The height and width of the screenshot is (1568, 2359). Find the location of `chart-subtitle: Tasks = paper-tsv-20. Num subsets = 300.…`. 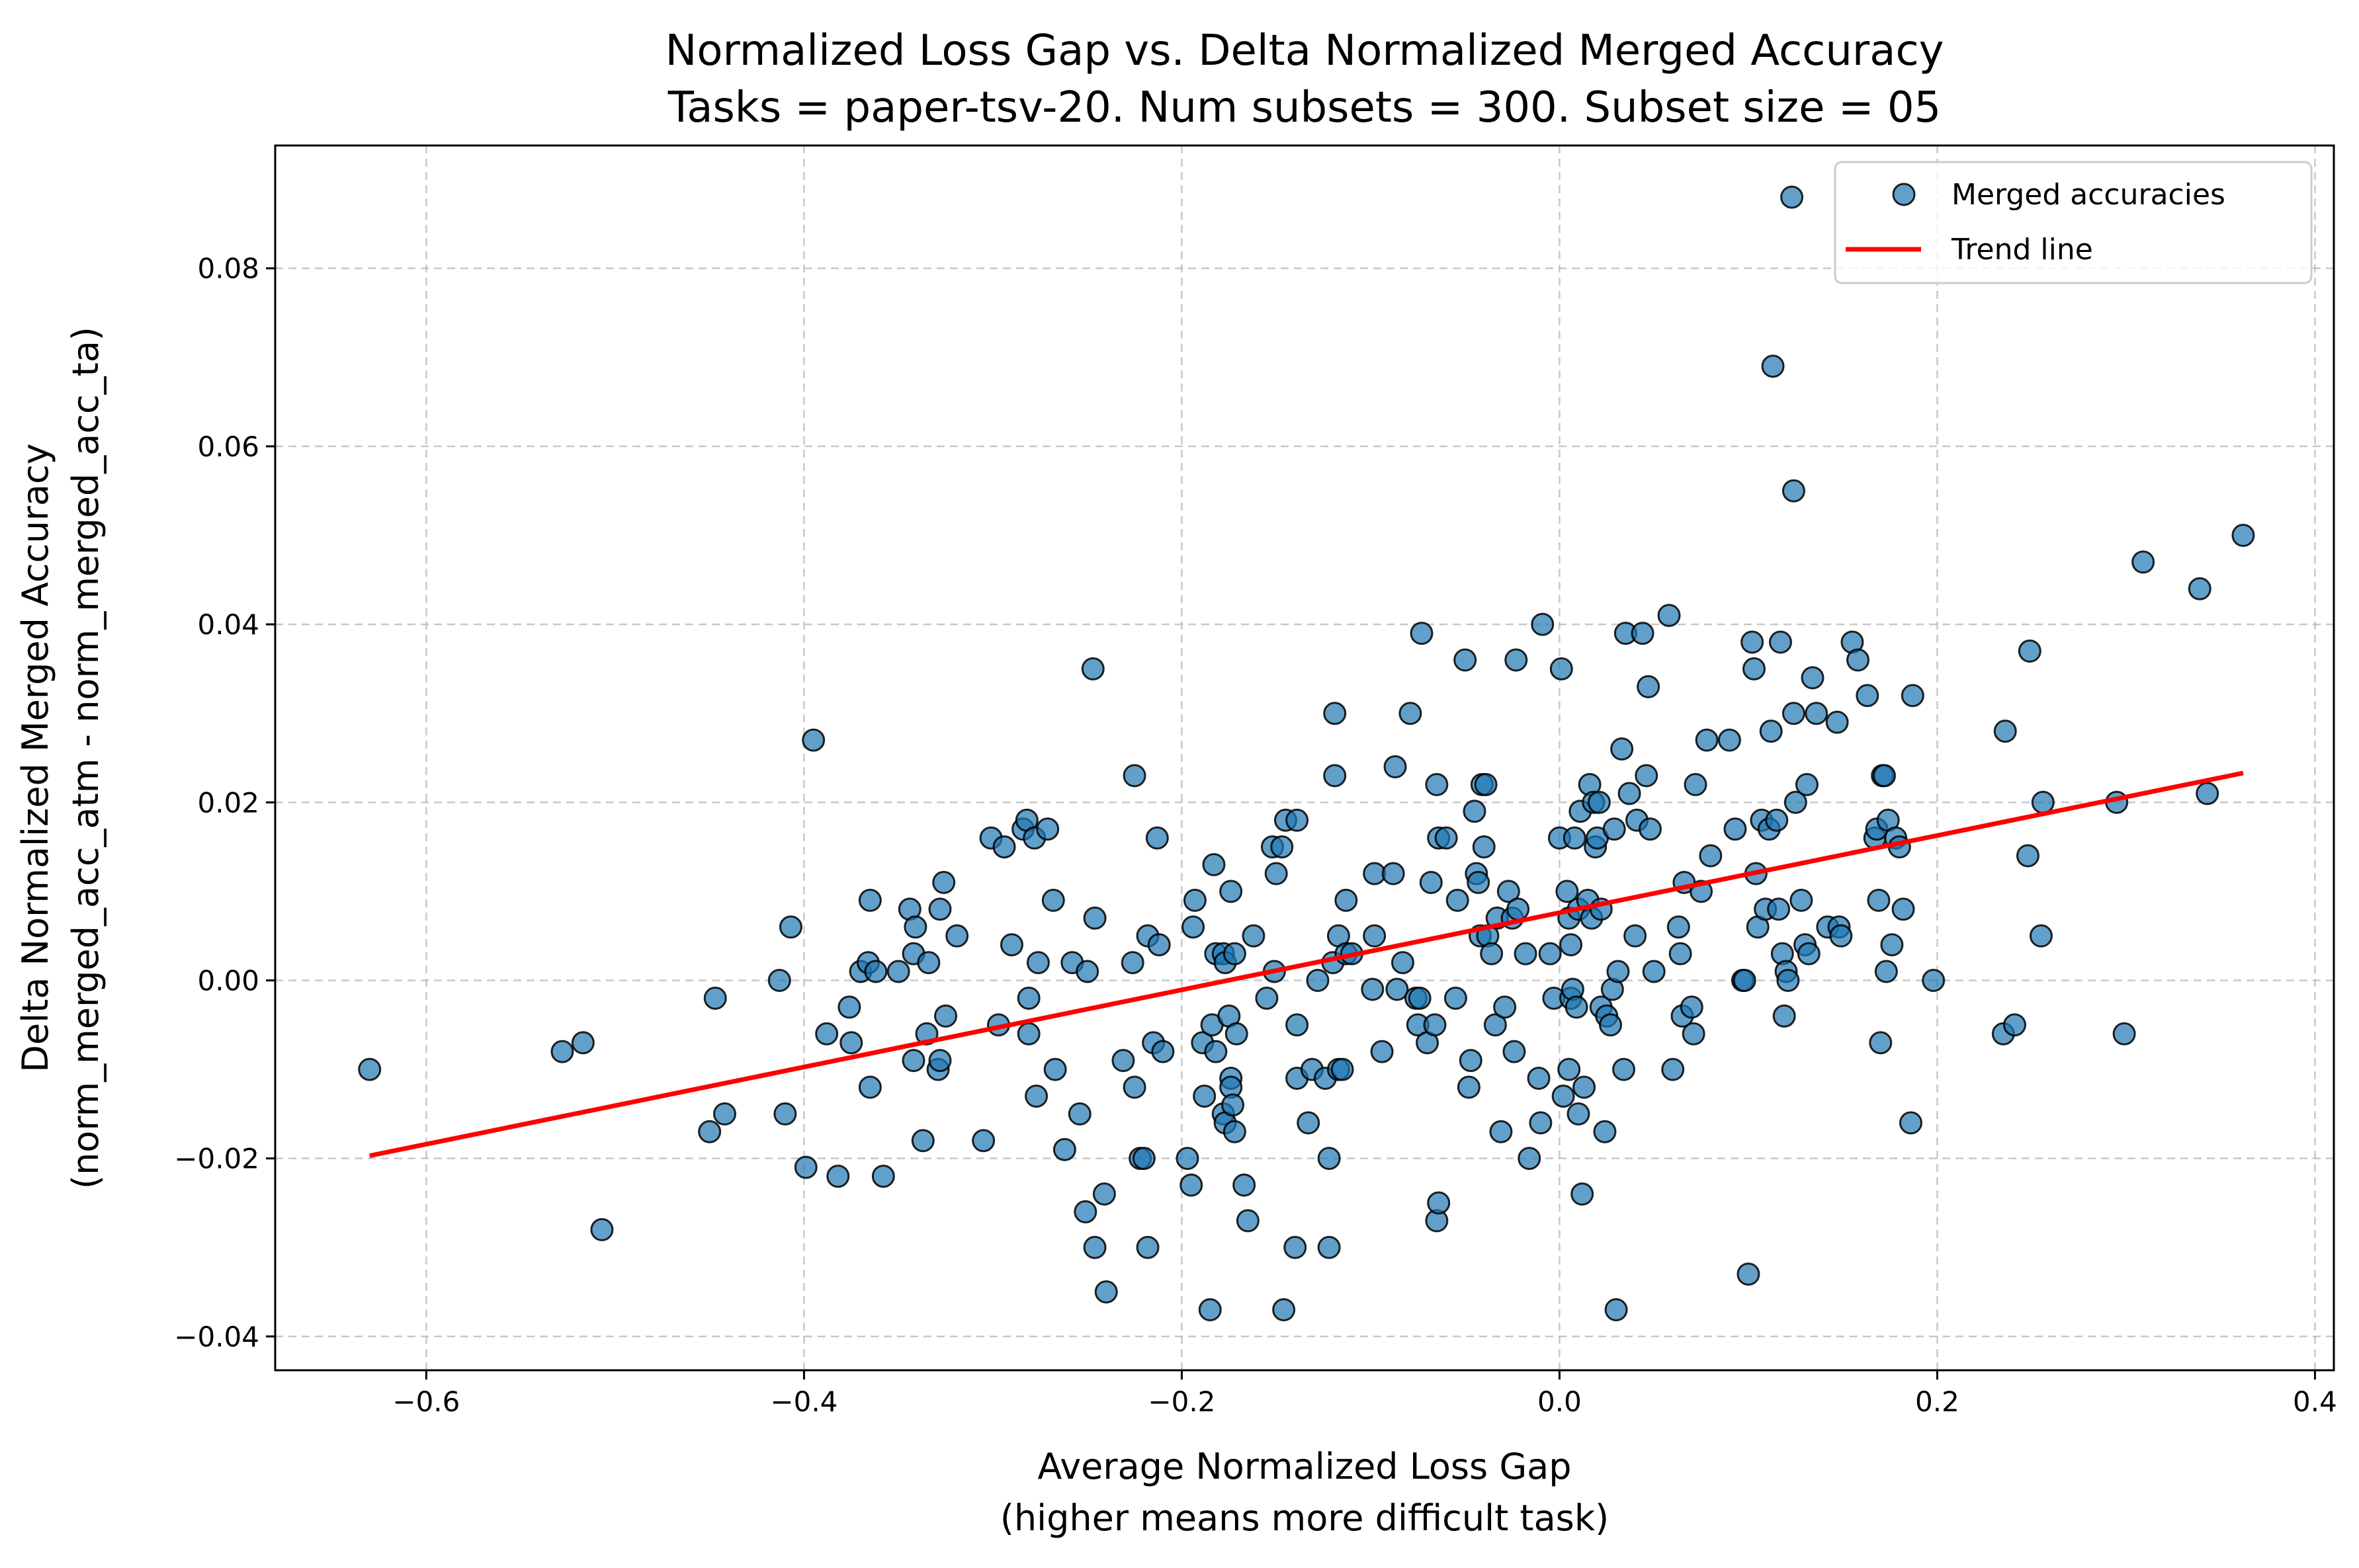

chart-subtitle: Tasks = paper-tsv-20. Num subsets = 300.… is located at coordinates (1304, 107).